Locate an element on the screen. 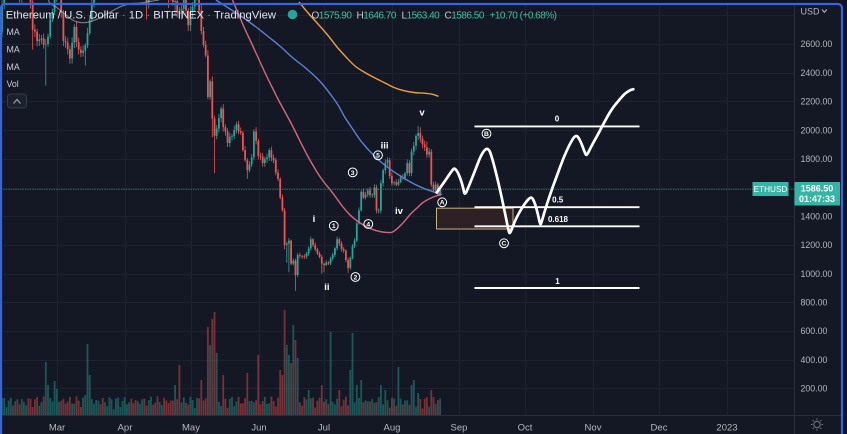 The image size is (847, 434). svg-text: C is located at coordinates (504, 244).